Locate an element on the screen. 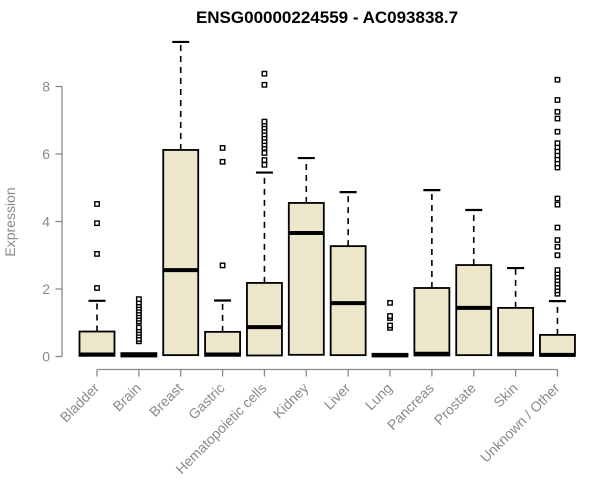 This screenshot has width=600, height=500. x-tick-label: Brain is located at coordinates (127, 397).